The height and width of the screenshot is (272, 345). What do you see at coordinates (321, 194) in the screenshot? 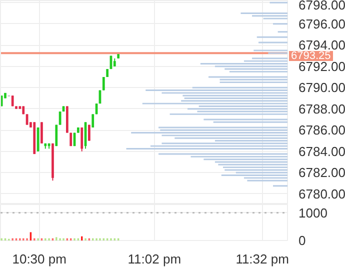
I see `y-tick-label: 6780.00` at bounding box center [321, 194].